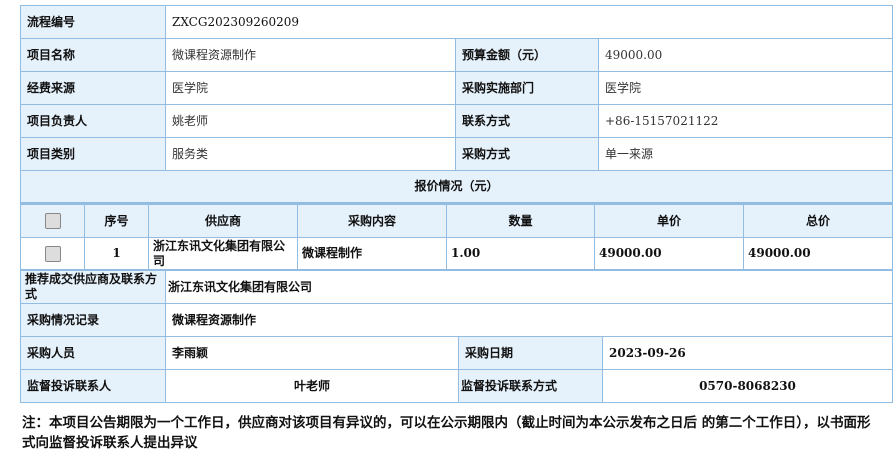 The image size is (896, 476). I want to click on flow-no-value: ZXCG202309260209, so click(529, 22).